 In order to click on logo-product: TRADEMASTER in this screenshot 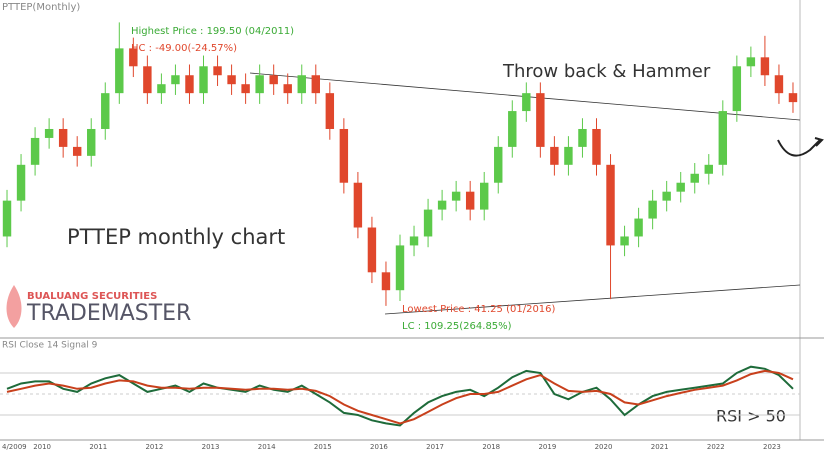, I will do `click(108, 313)`.